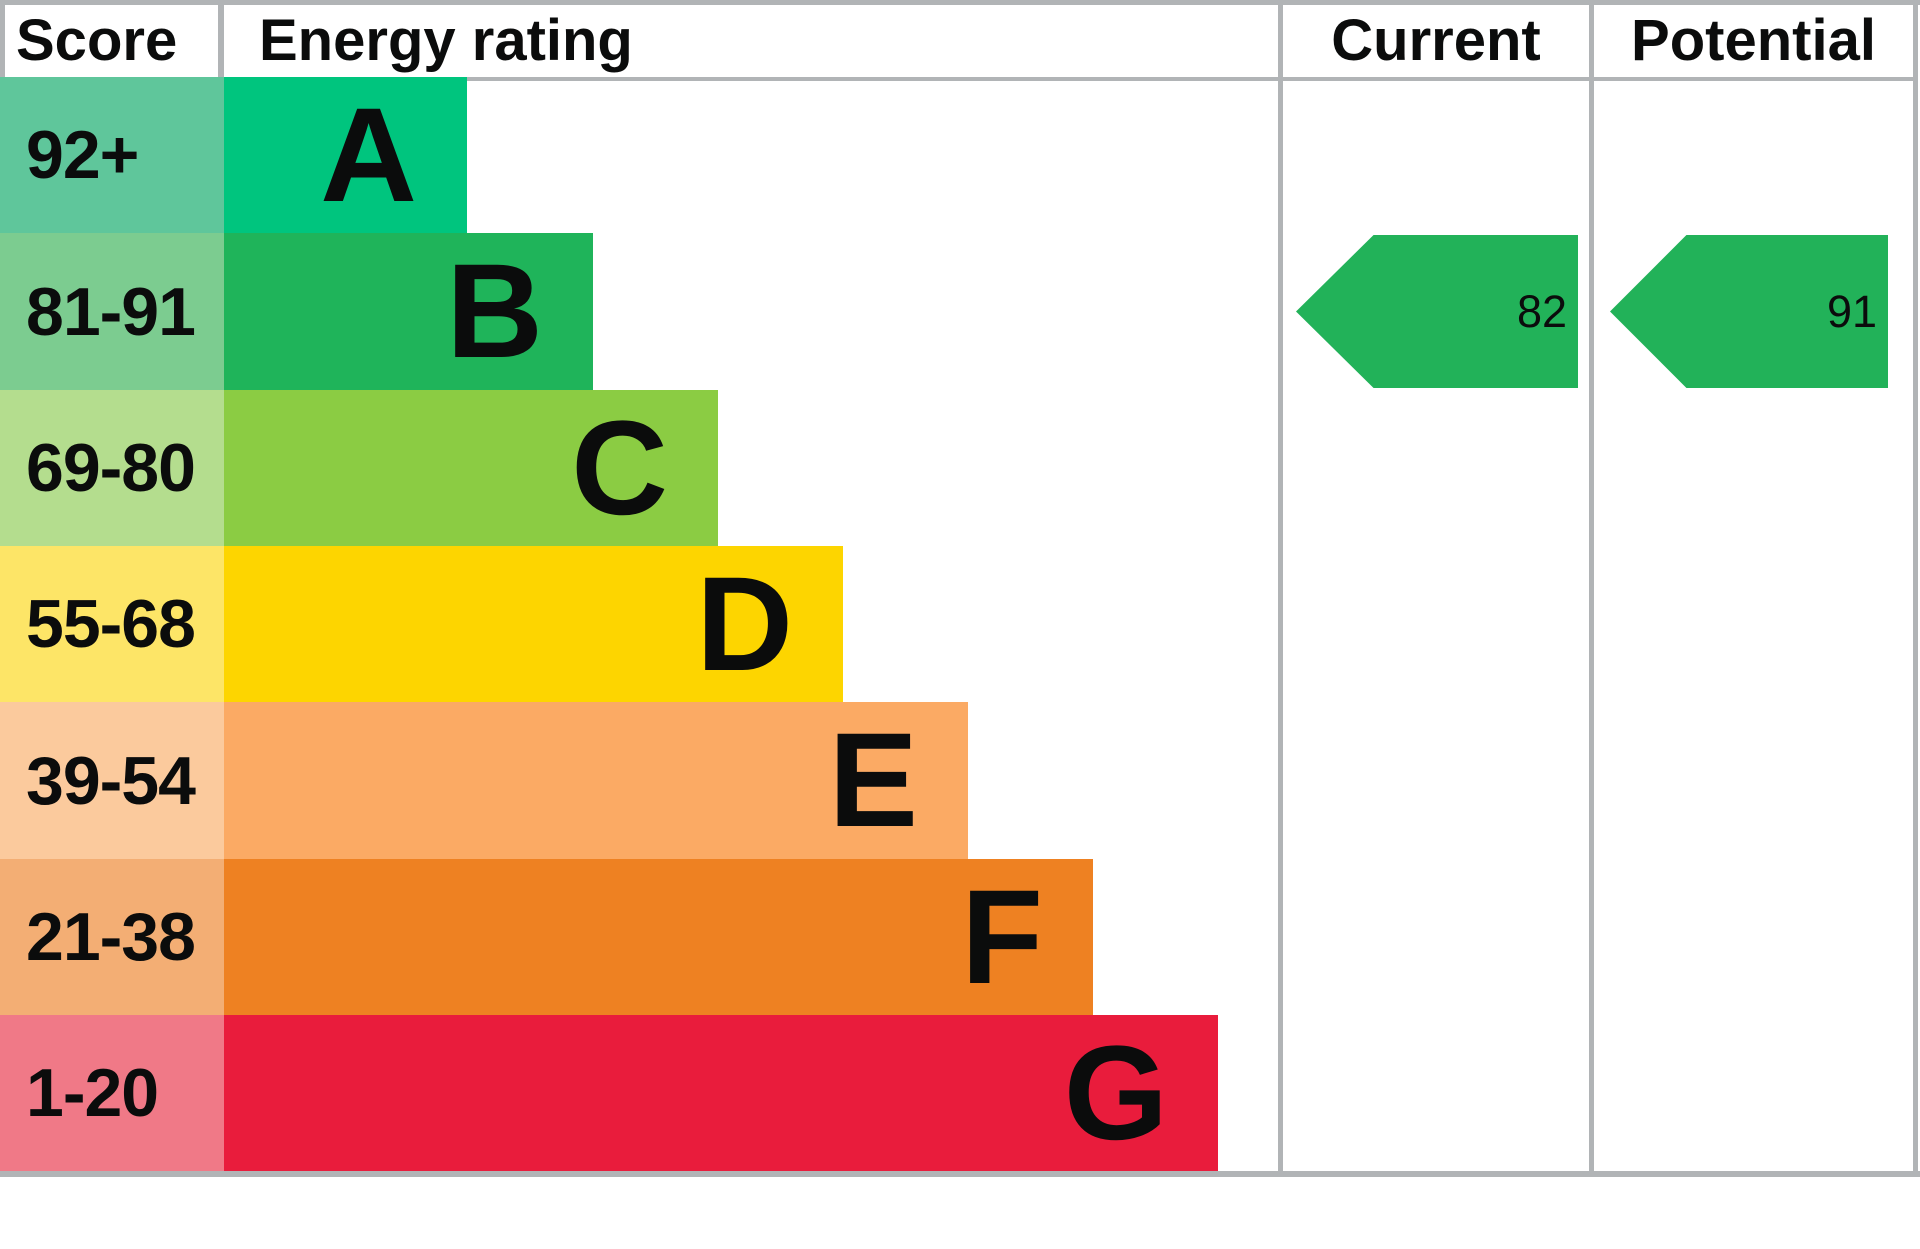 This screenshot has width=1920, height=1249. What do you see at coordinates (1591, 585) in the screenshot?
I see `potential-column-divider` at bounding box center [1591, 585].